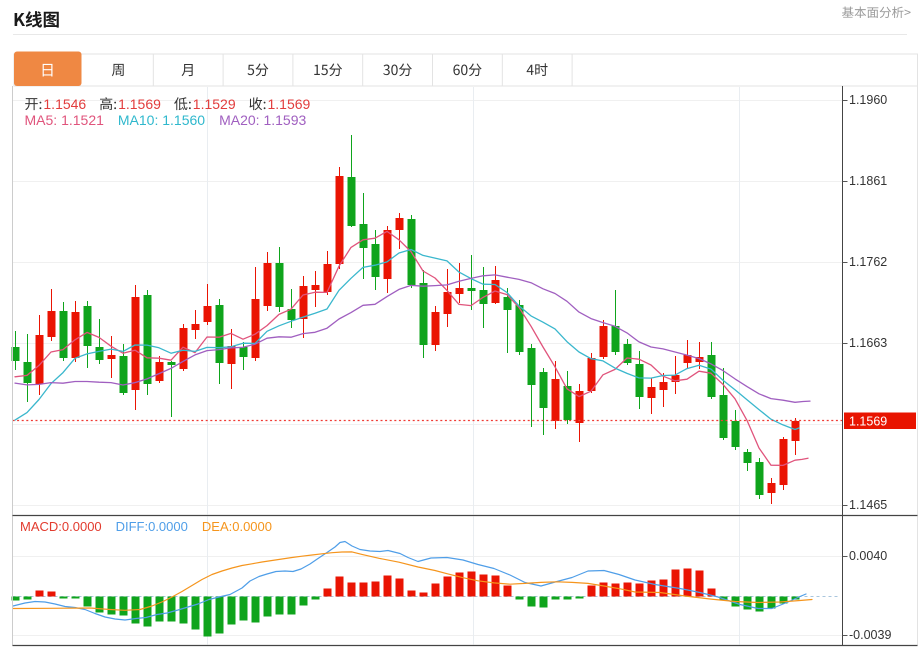 This screenshot has width=920, height=648. Describe the element at coordinates (61, 526) in the screenshot. I see `svg-text: MACD:0.0000` at that location.